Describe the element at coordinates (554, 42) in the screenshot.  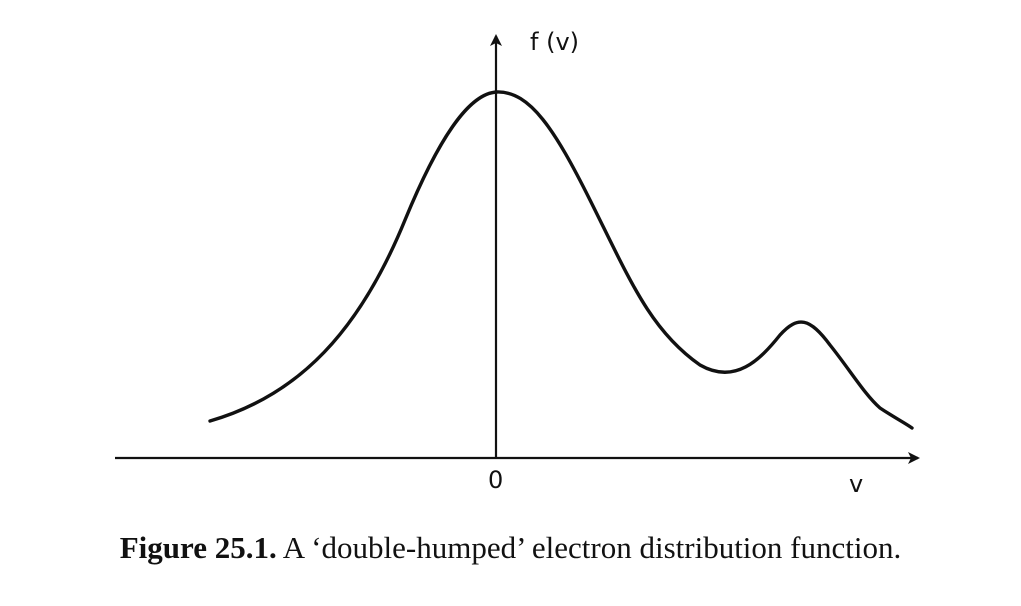
I see `y-axis-label: f (v)` at that location.